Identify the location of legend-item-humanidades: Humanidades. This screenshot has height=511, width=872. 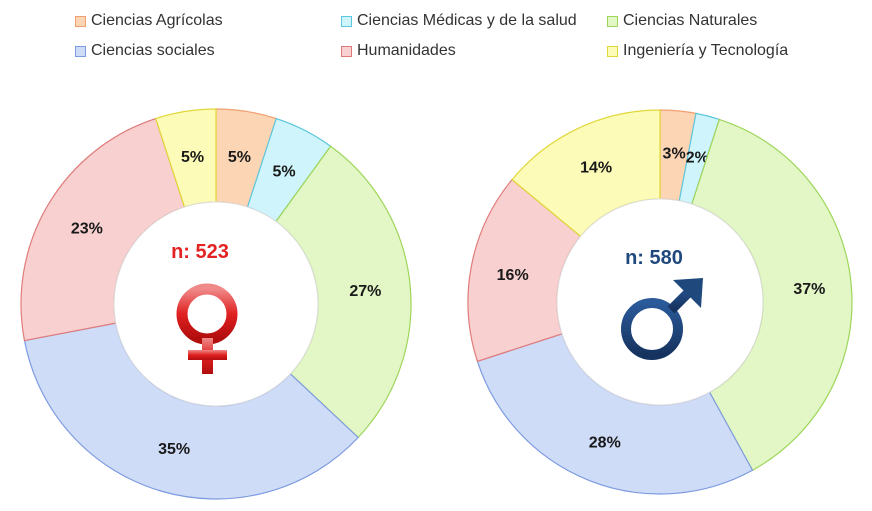
(398, 51).